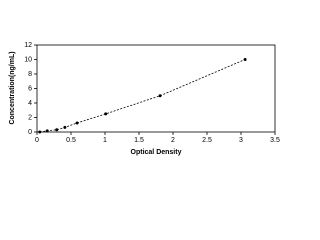 The width and height of the screenshot is (320, 240). I want to click on x-tick-label: 0, so click(37, 140).